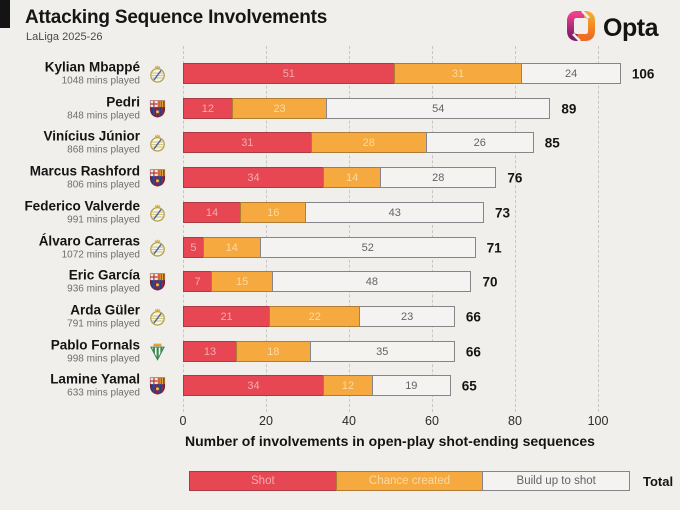 This screenshot has width=680, height=510. I want to click on player-minutes: 1048 mins played, so click(100, 81).